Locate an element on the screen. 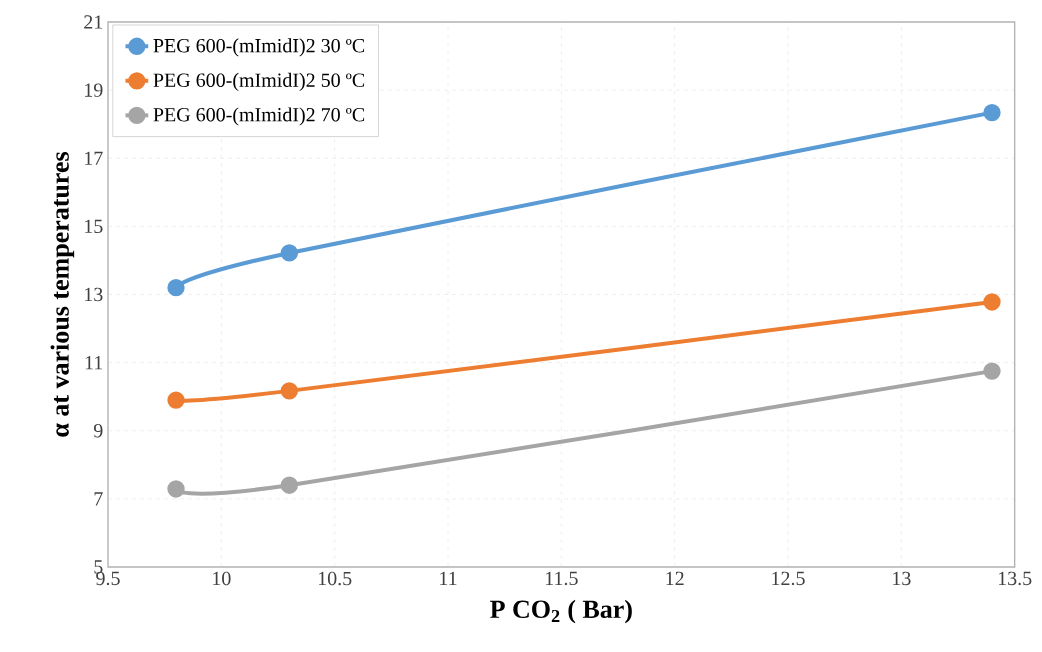 The height and width of the screenshot is (652, 1042). y-tick-label: 21 is located at coordinates (93, 22).